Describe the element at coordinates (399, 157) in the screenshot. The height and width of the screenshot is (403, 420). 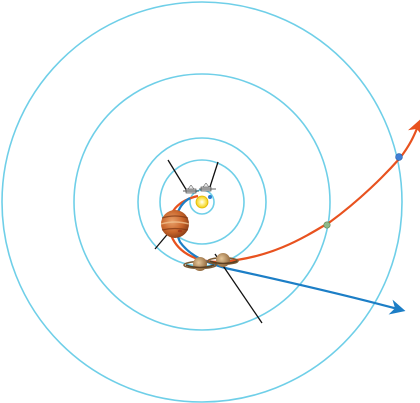
I see `neptune` at that location.